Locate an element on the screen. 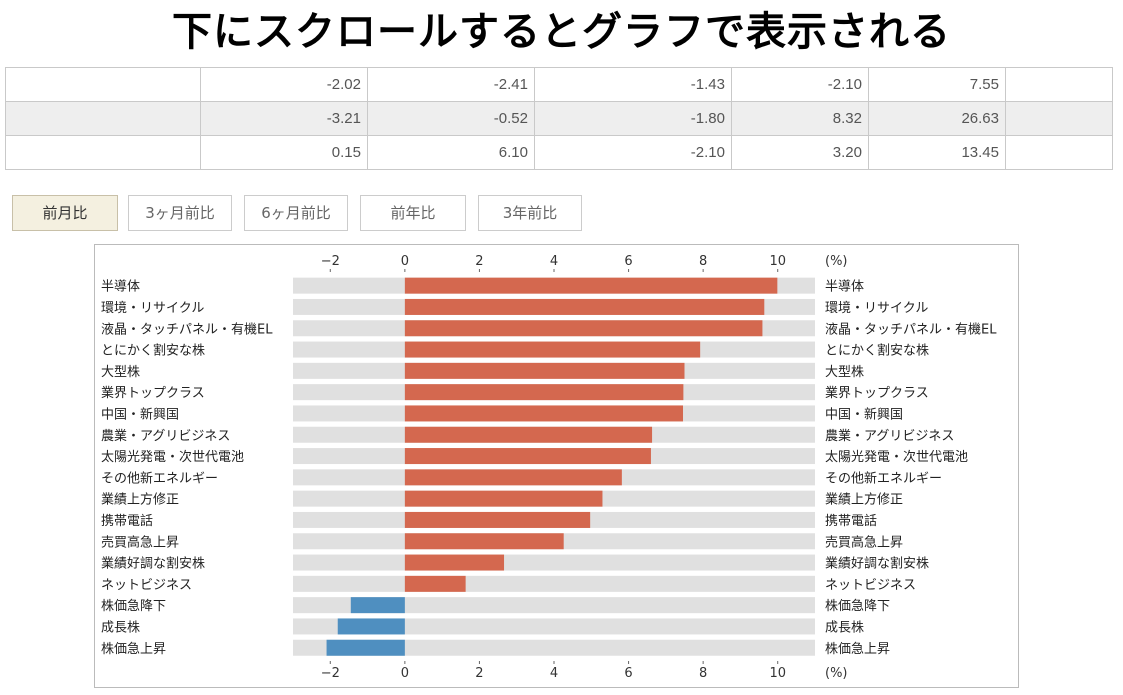 The width and height of the screenshot is (1123, 695). table-cell: -1.43 is located at coordinates (633, 84).